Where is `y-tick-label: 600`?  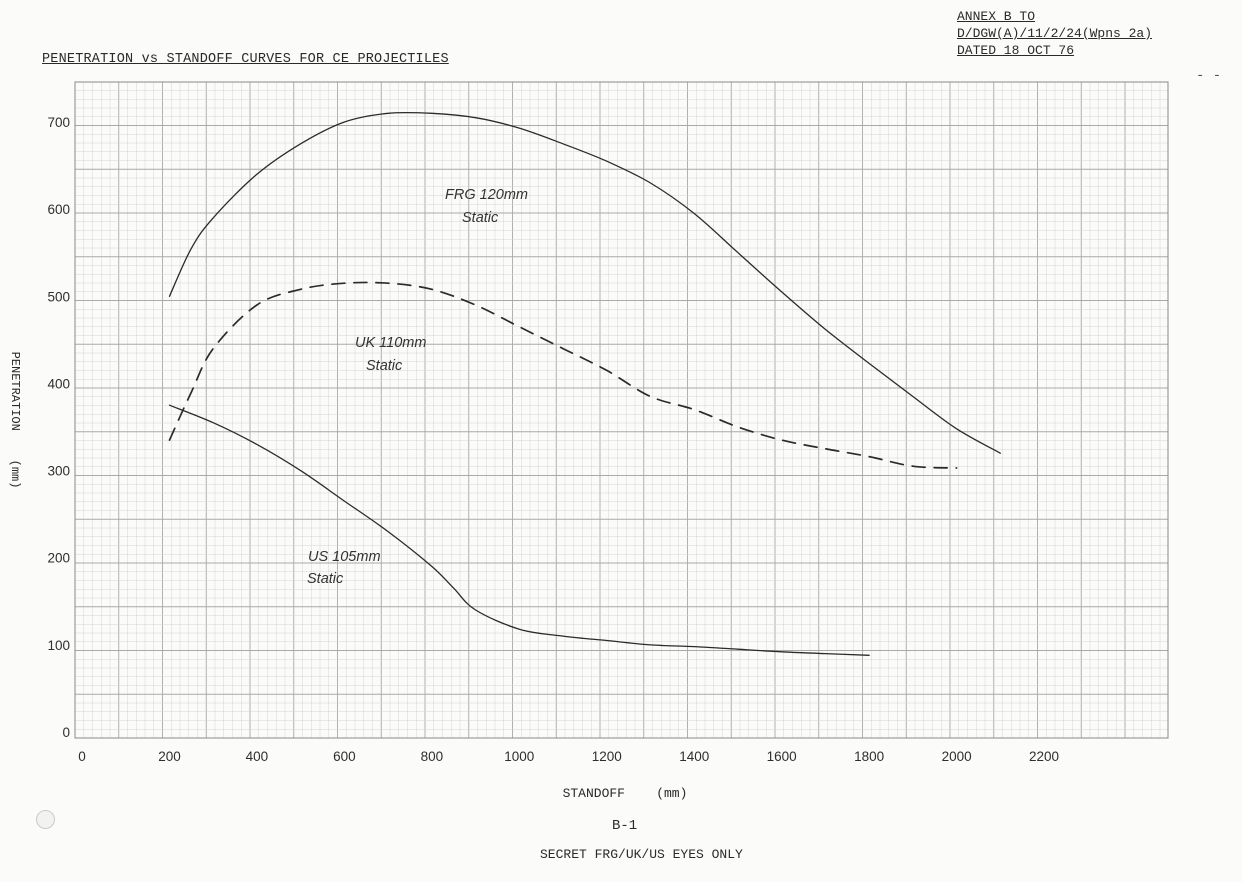
y-tick-label: 600 is located at coordinates (58, 209).